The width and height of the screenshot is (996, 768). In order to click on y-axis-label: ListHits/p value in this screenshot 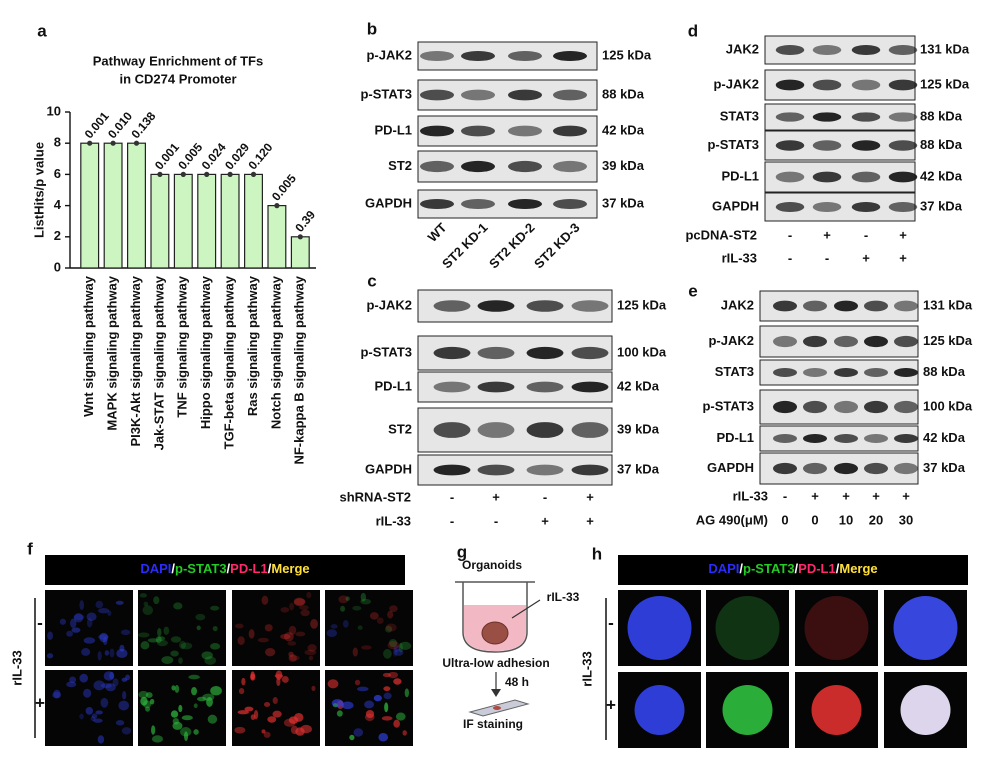, I will do `click(38, 190)`.